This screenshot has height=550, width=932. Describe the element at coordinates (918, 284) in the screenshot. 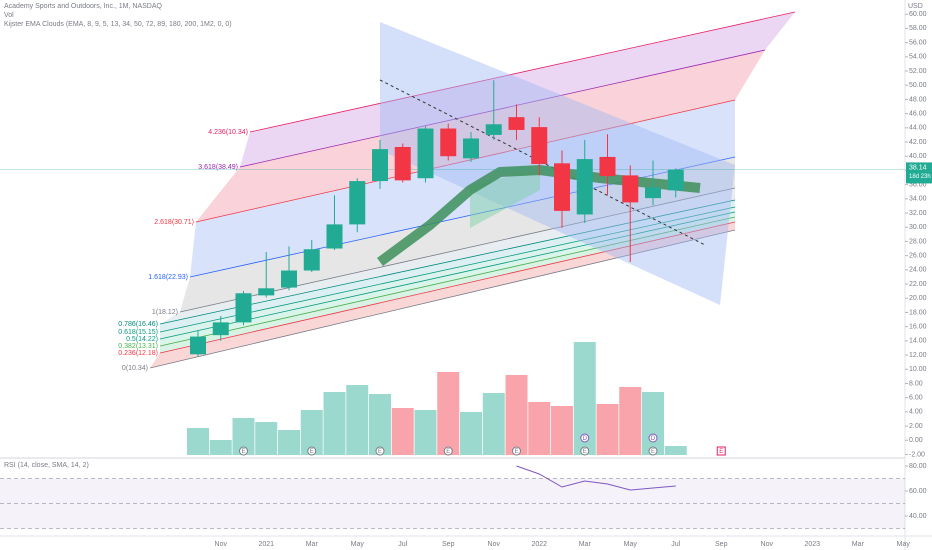

I see `y-tick-label: 22.00` at that location.